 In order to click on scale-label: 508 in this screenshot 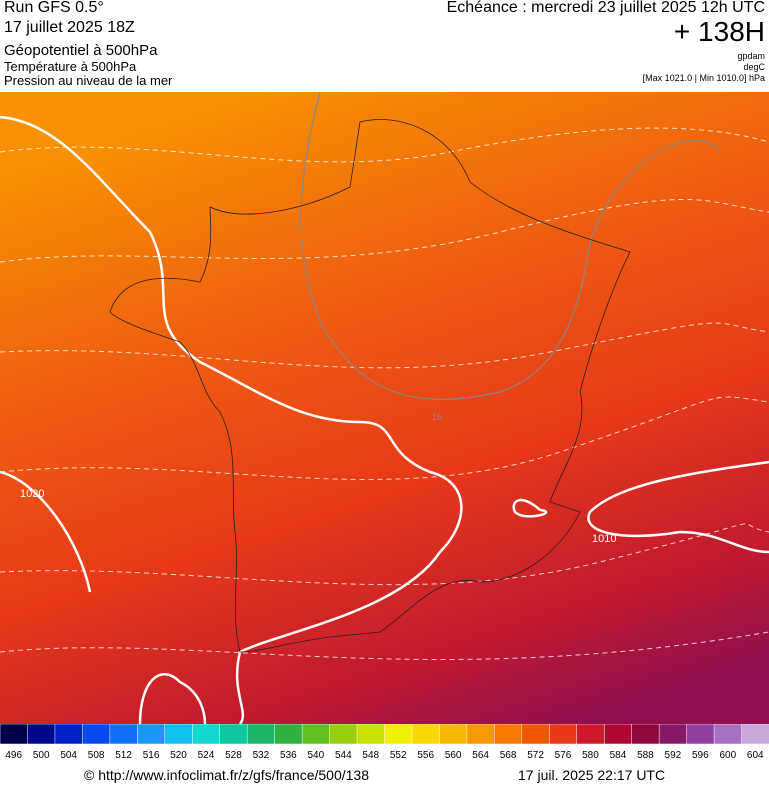, I will do `click(96, 755)`.